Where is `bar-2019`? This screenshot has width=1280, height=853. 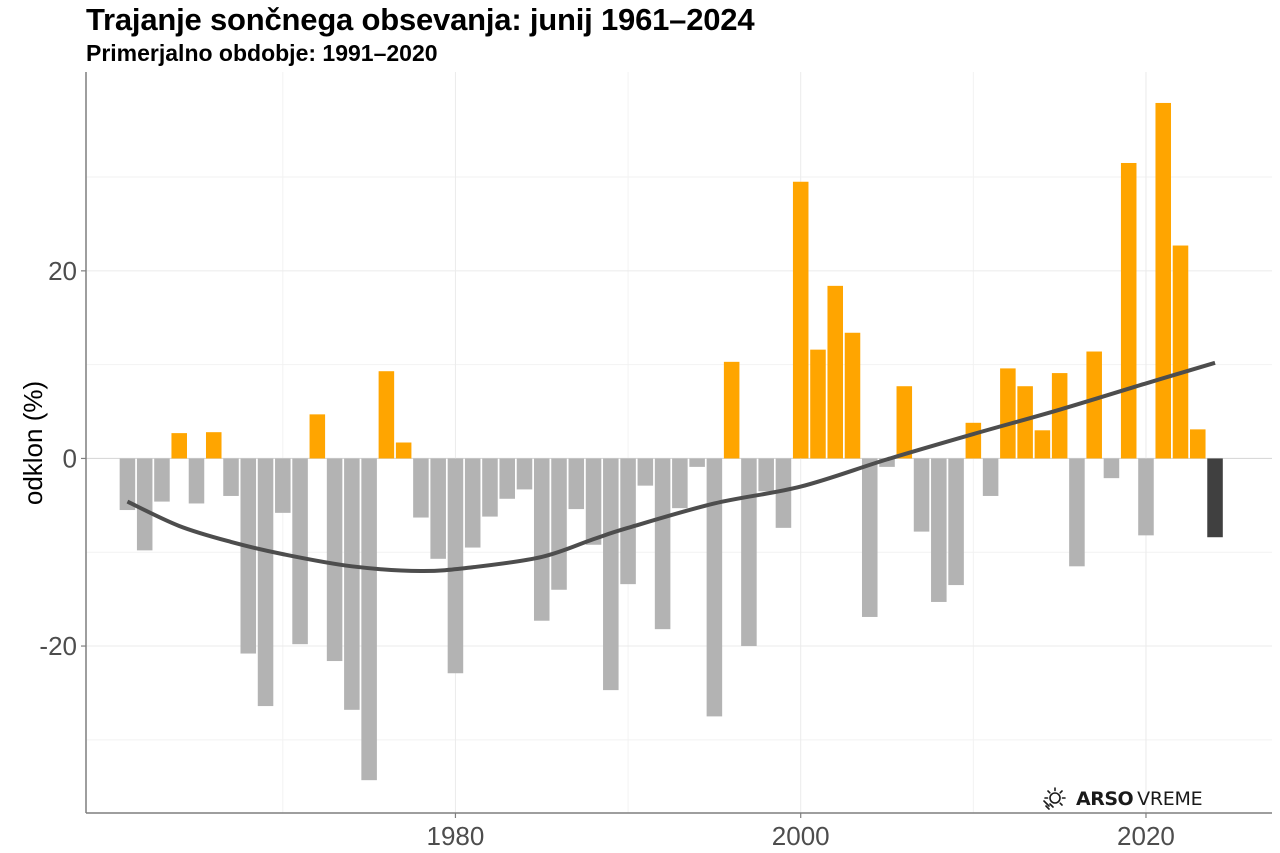 bar-2019 is located at coordinates (1128, 310).